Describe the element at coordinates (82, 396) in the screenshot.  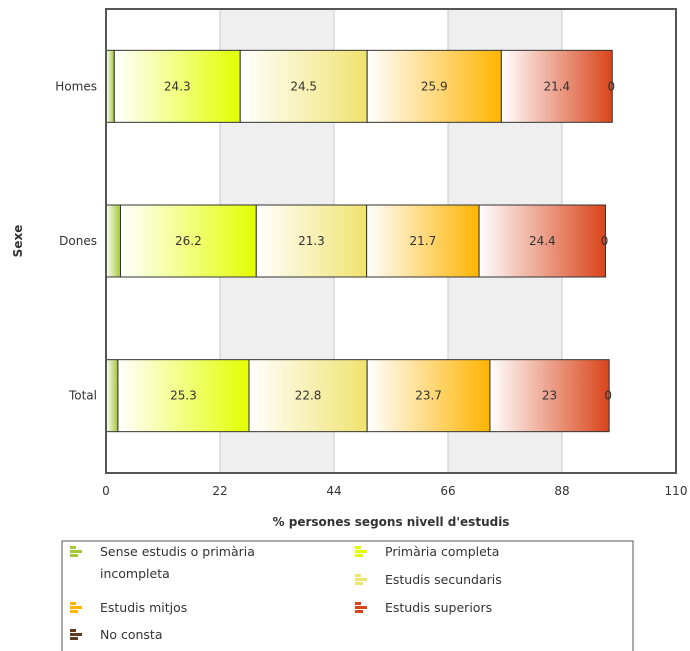
I see `y-tick-label: Total` at that location.